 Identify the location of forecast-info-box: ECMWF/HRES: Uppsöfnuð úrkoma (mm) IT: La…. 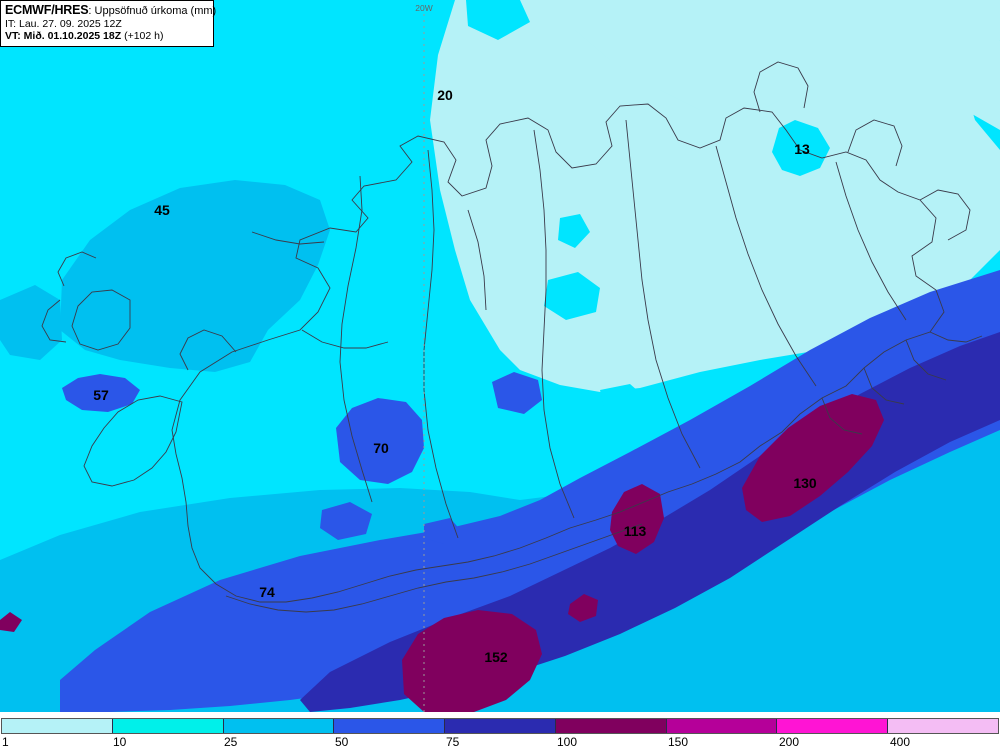
(108, 23).